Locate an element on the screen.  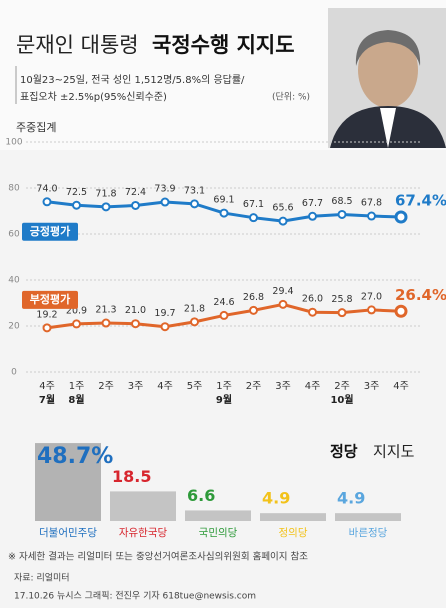
value-label: 67.4% is located at coordinates (420, 200).